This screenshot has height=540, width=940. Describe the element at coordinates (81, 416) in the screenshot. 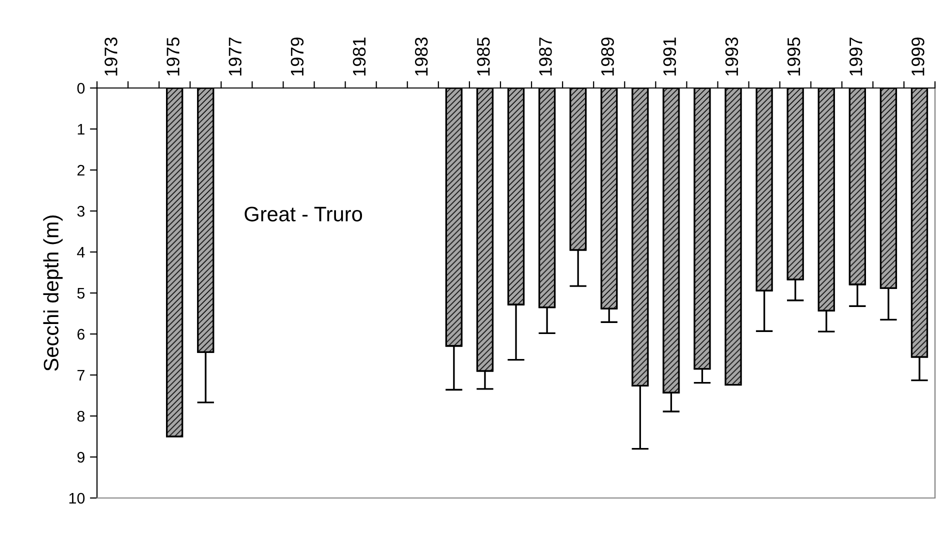

I see `y-tick-label: 8` at that location.